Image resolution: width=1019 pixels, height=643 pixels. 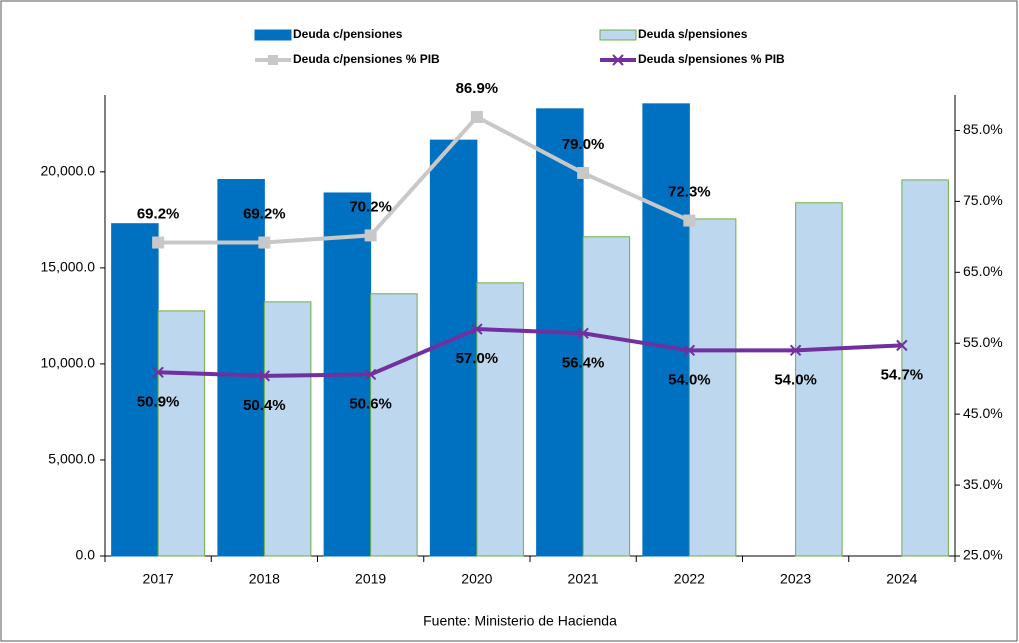 What do you see at coordinates (693, 34) in the screenshot?
I see `legend-label: Deuda s/pensiones` at bounding box center [693, 34].